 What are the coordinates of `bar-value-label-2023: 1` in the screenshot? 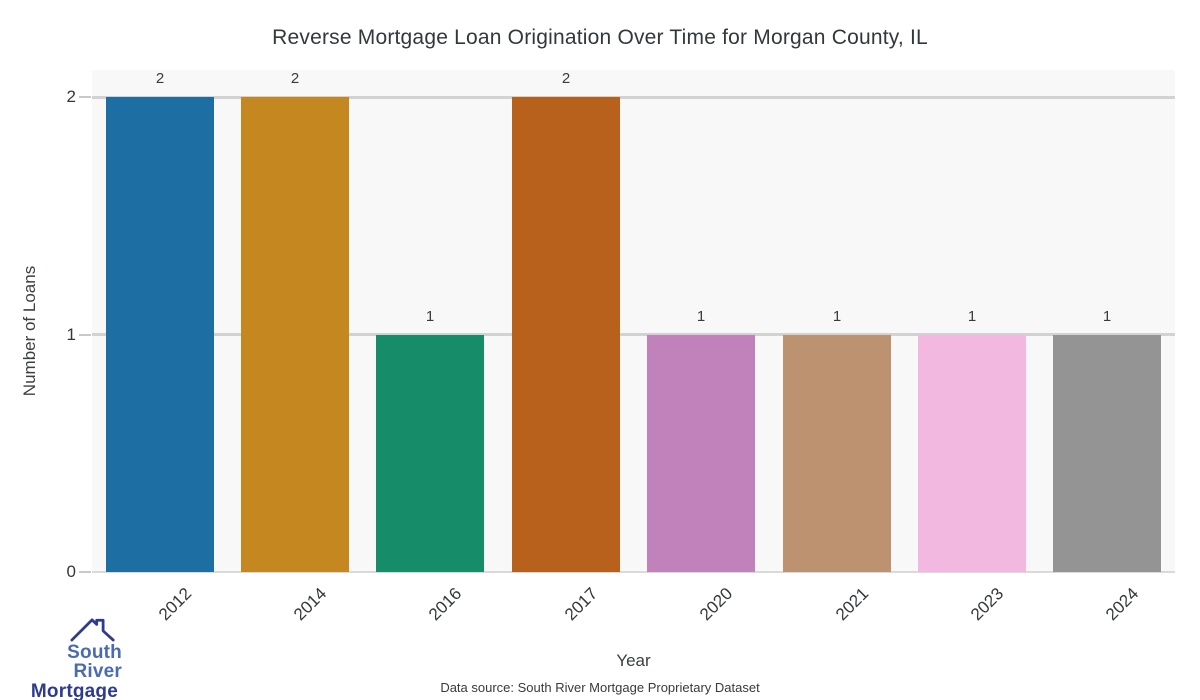 It's located at (972, 316).